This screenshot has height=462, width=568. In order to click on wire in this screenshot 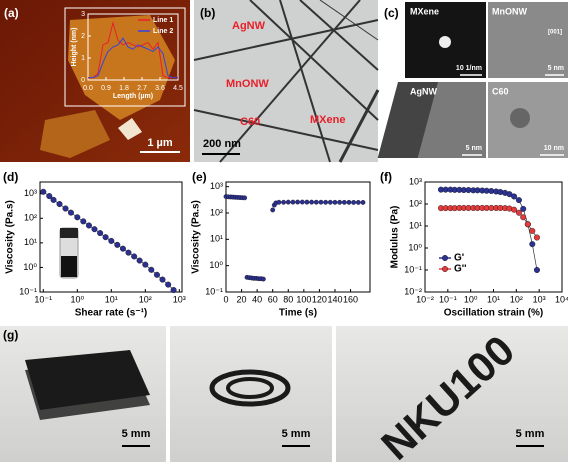, I will do `click(408, 120)`.